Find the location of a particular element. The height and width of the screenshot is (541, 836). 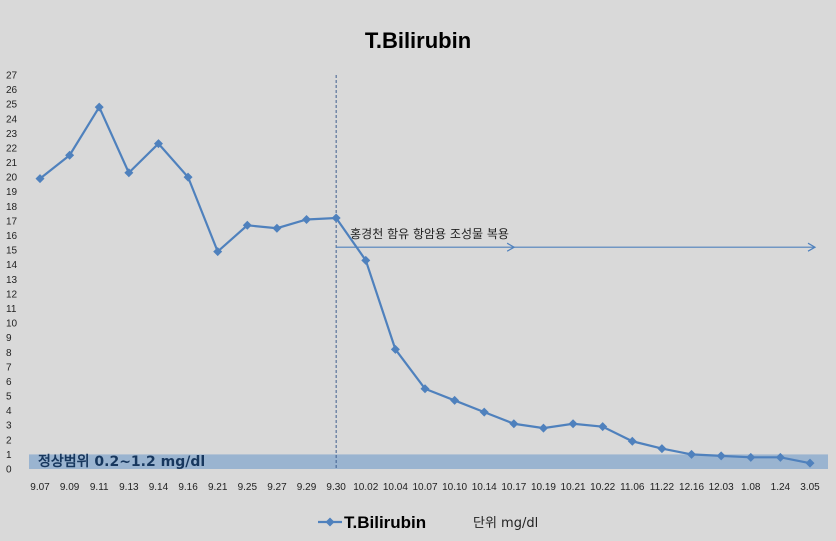

y-tick-label: 5 is located at coordinates (9, 397).